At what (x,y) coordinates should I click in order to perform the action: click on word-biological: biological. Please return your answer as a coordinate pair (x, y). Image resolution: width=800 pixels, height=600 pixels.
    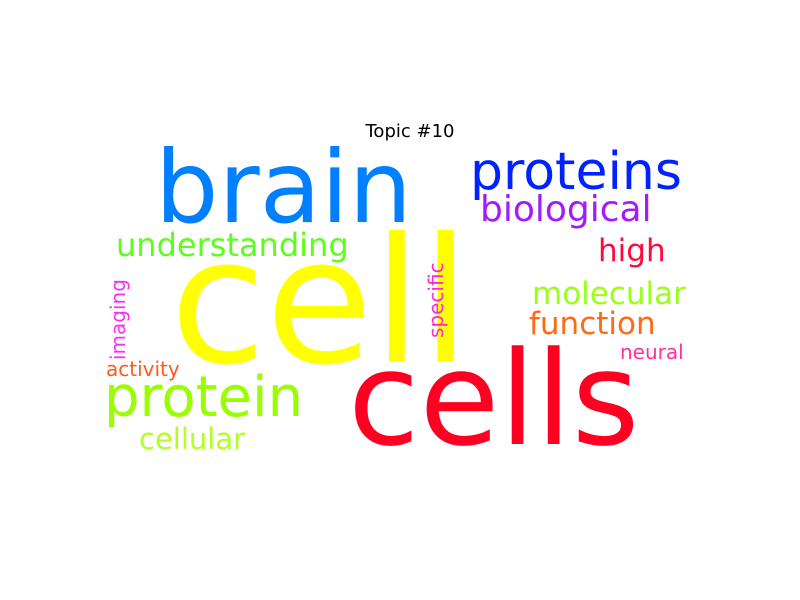
    Looking at the image, I should click on (566, 209).